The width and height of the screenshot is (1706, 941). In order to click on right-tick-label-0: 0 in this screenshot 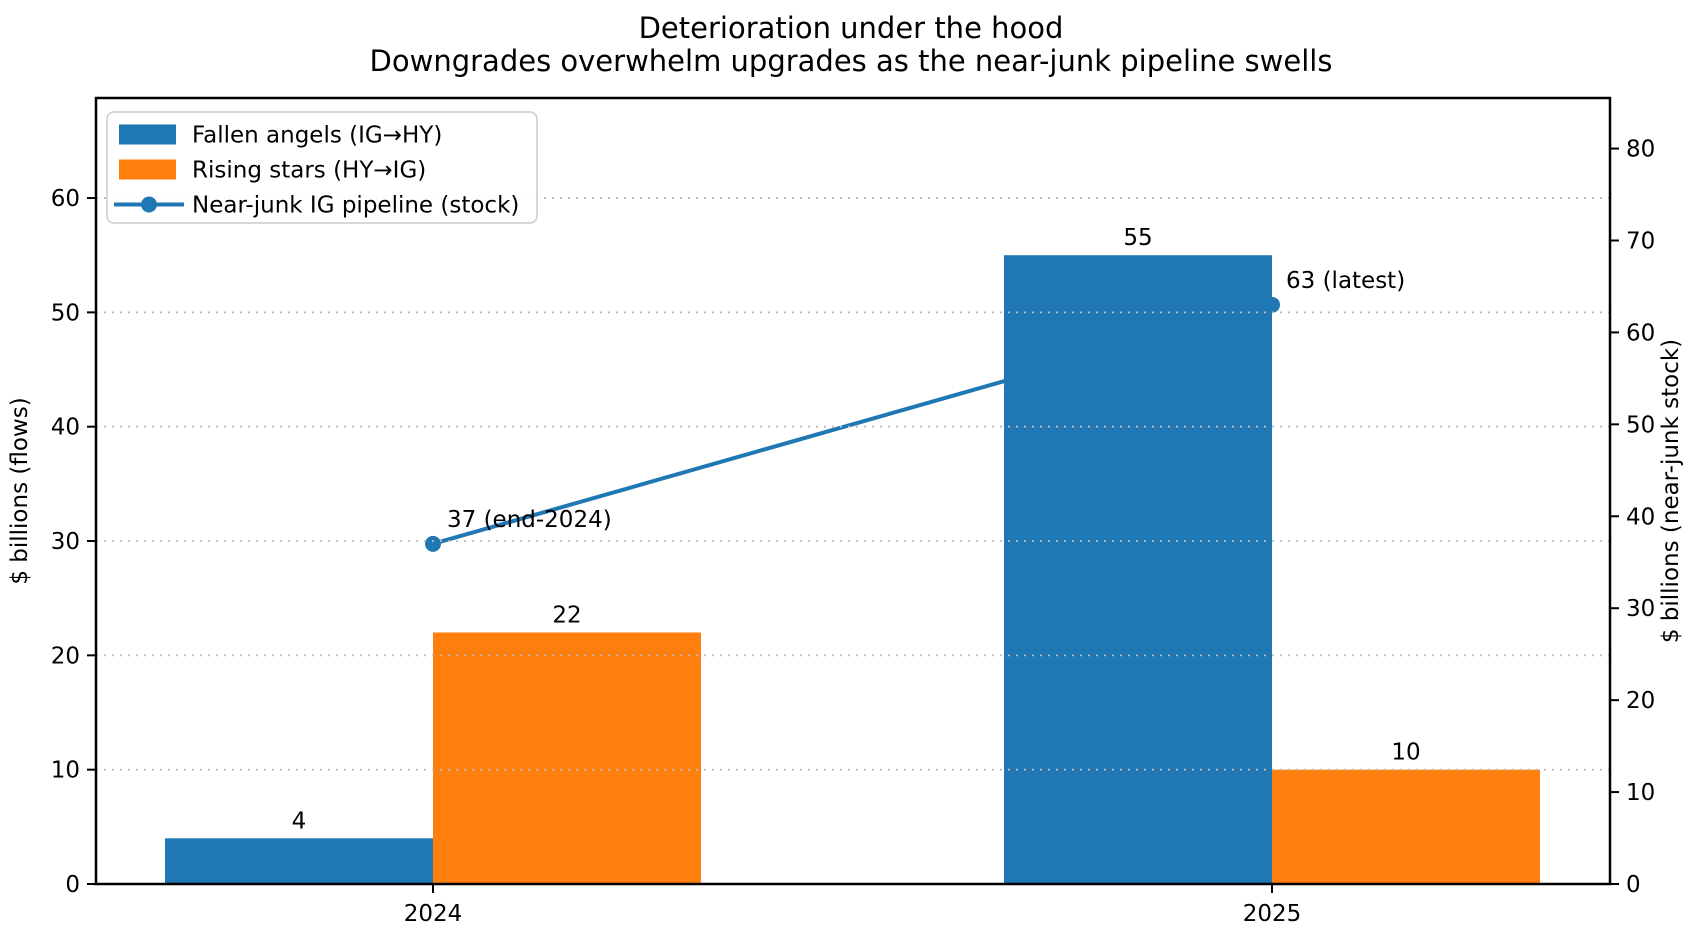, I will do `click(1633, 885)`.